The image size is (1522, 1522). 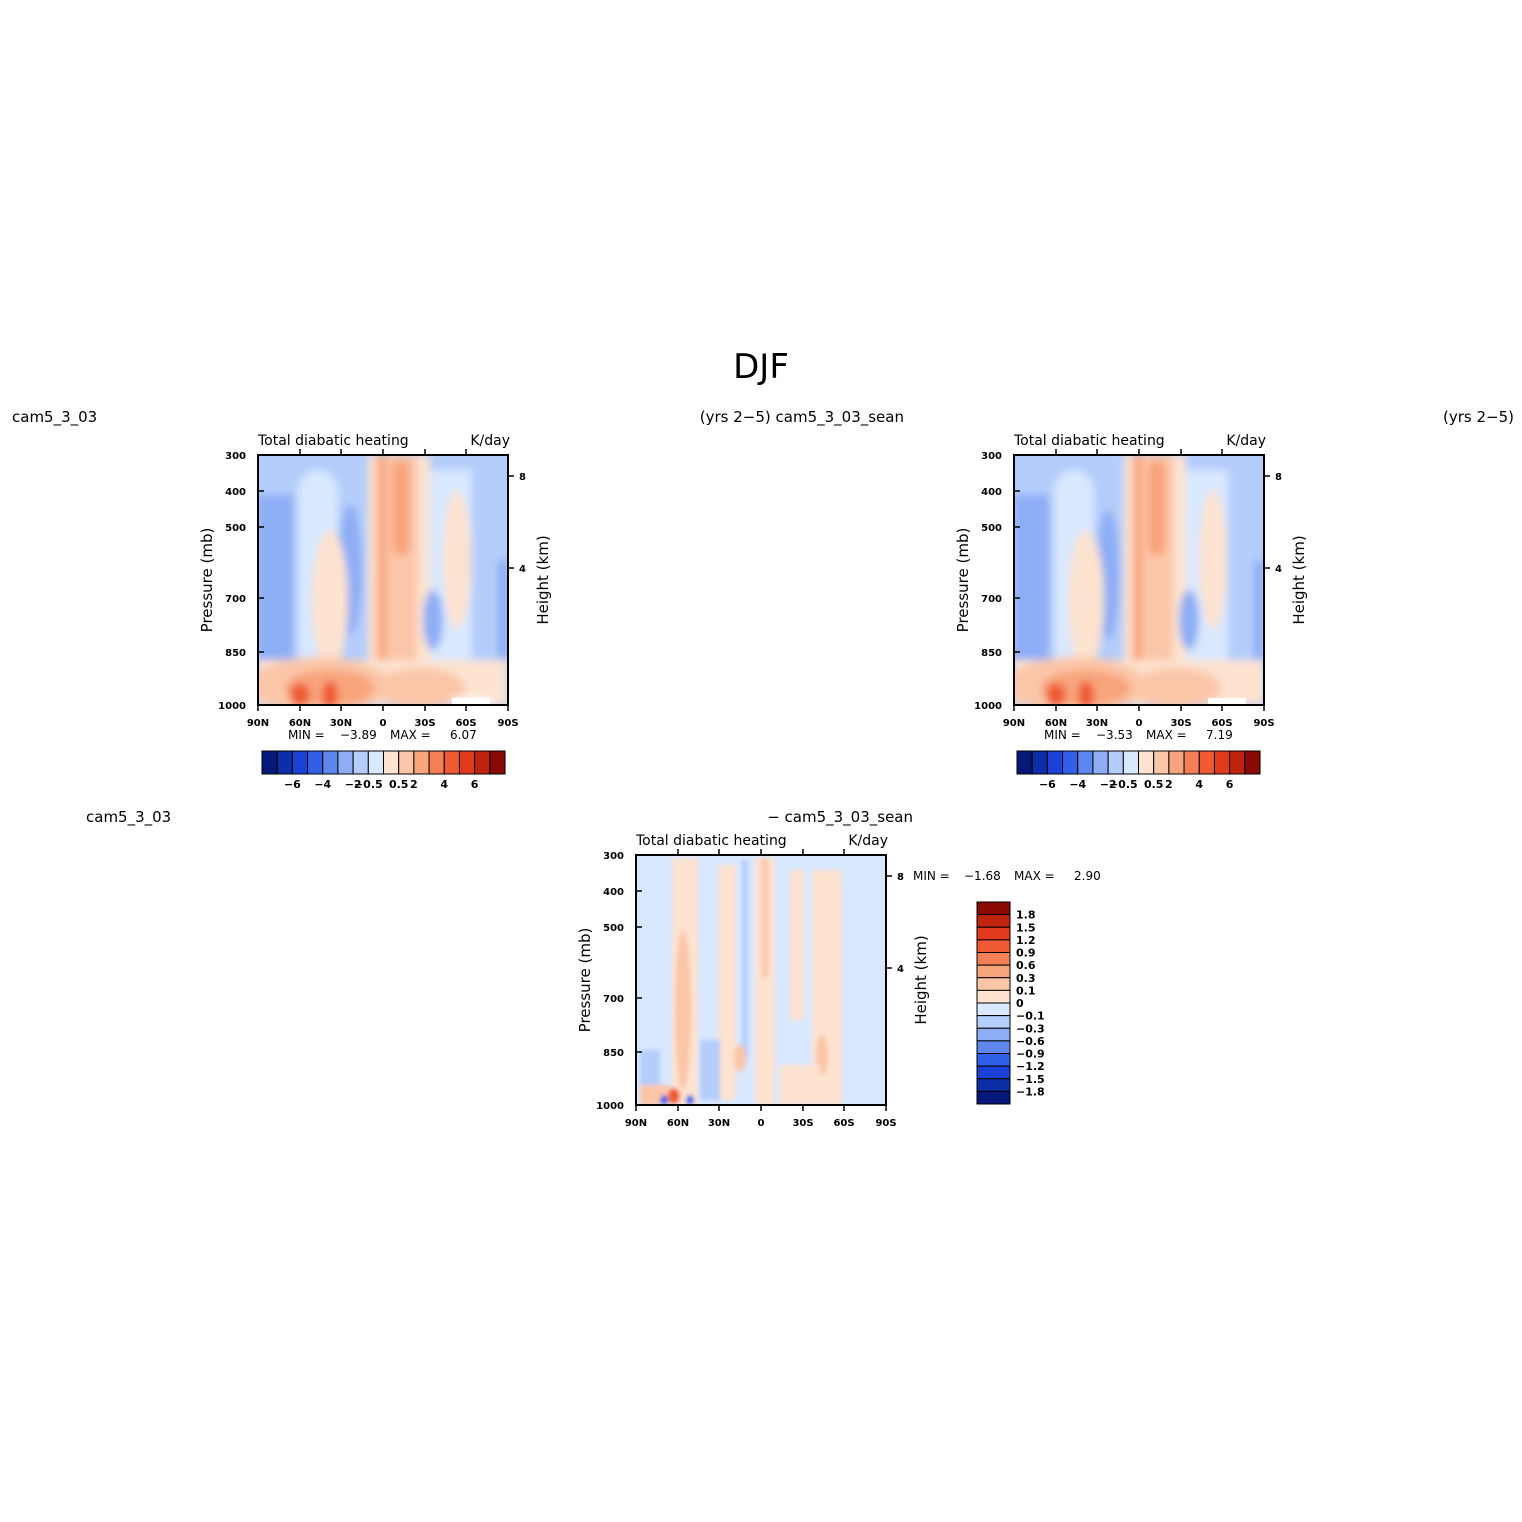 What do you see at coordinates (1026, 940) in the screenshot?
I see `colorbar-label: 1.2` at bounding box center [1026, 940].